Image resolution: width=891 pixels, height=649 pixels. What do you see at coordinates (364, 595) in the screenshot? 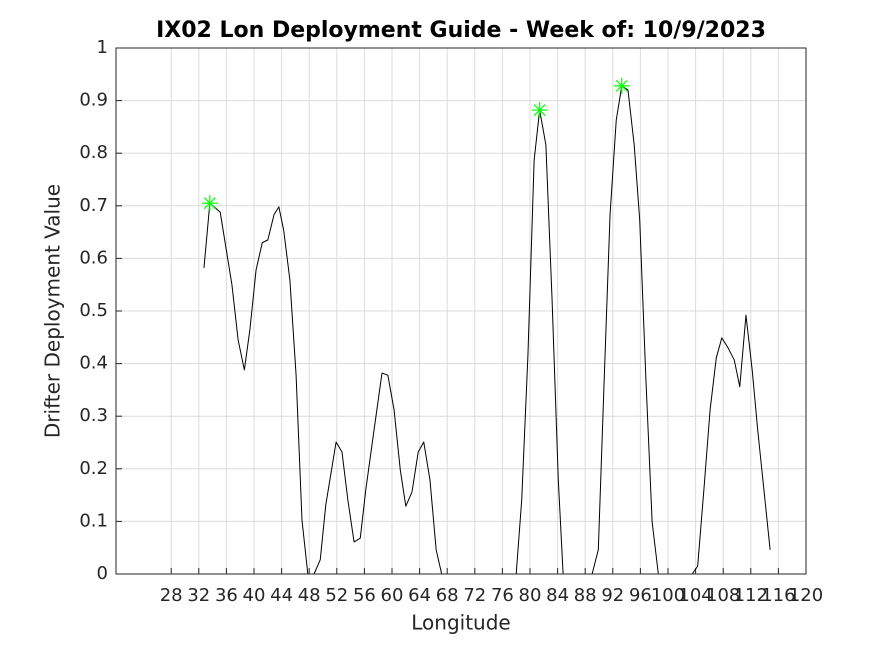
I see `x-tick-label: 56` at bounding box center [364, 595].